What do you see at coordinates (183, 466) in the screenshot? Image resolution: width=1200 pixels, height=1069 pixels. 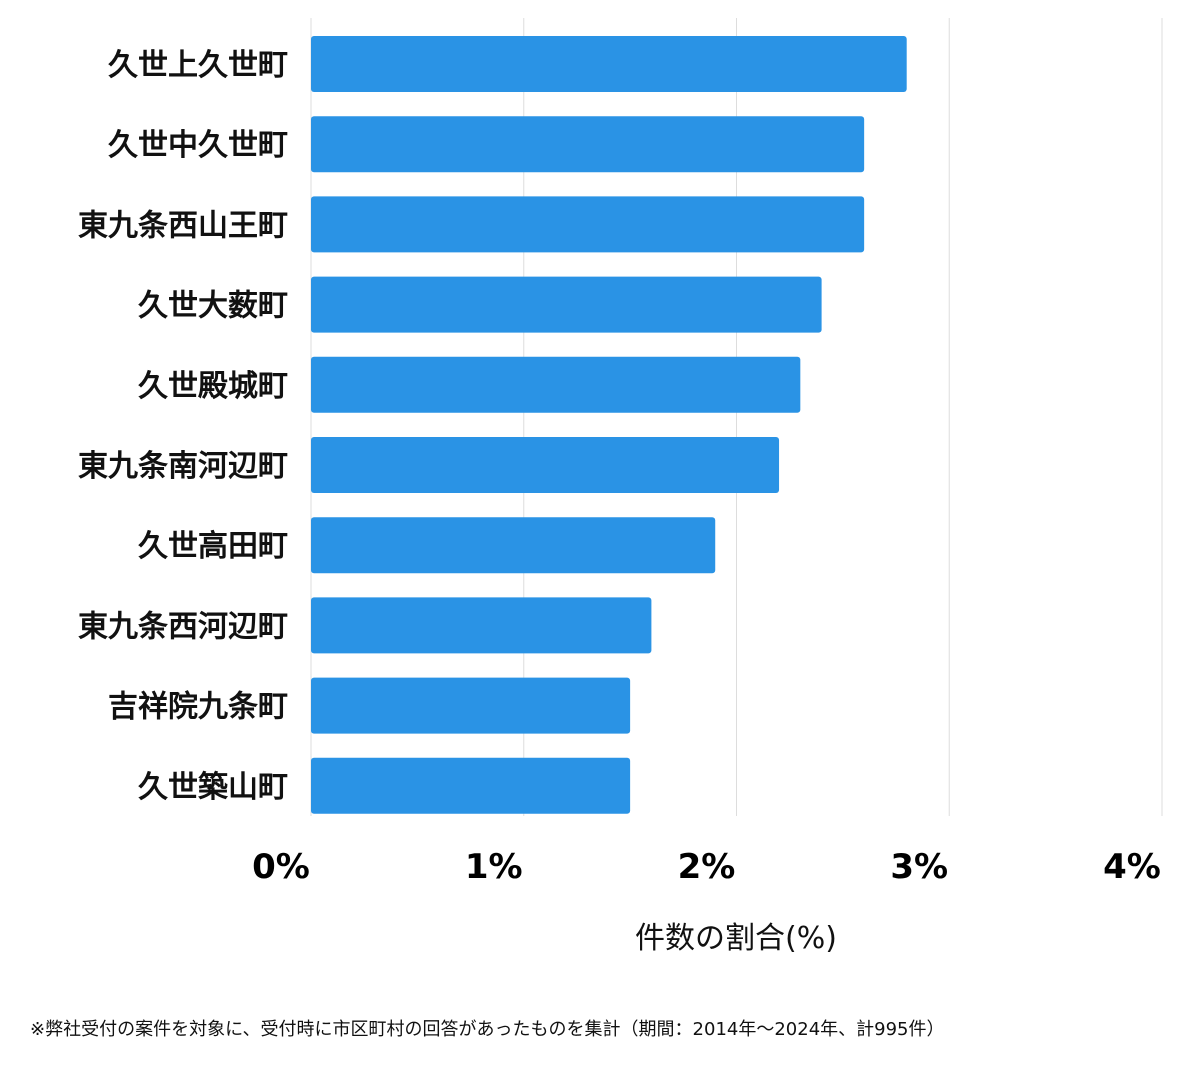 I see `category-label: 東九条南河辺町` at bounding box center [183, 466].